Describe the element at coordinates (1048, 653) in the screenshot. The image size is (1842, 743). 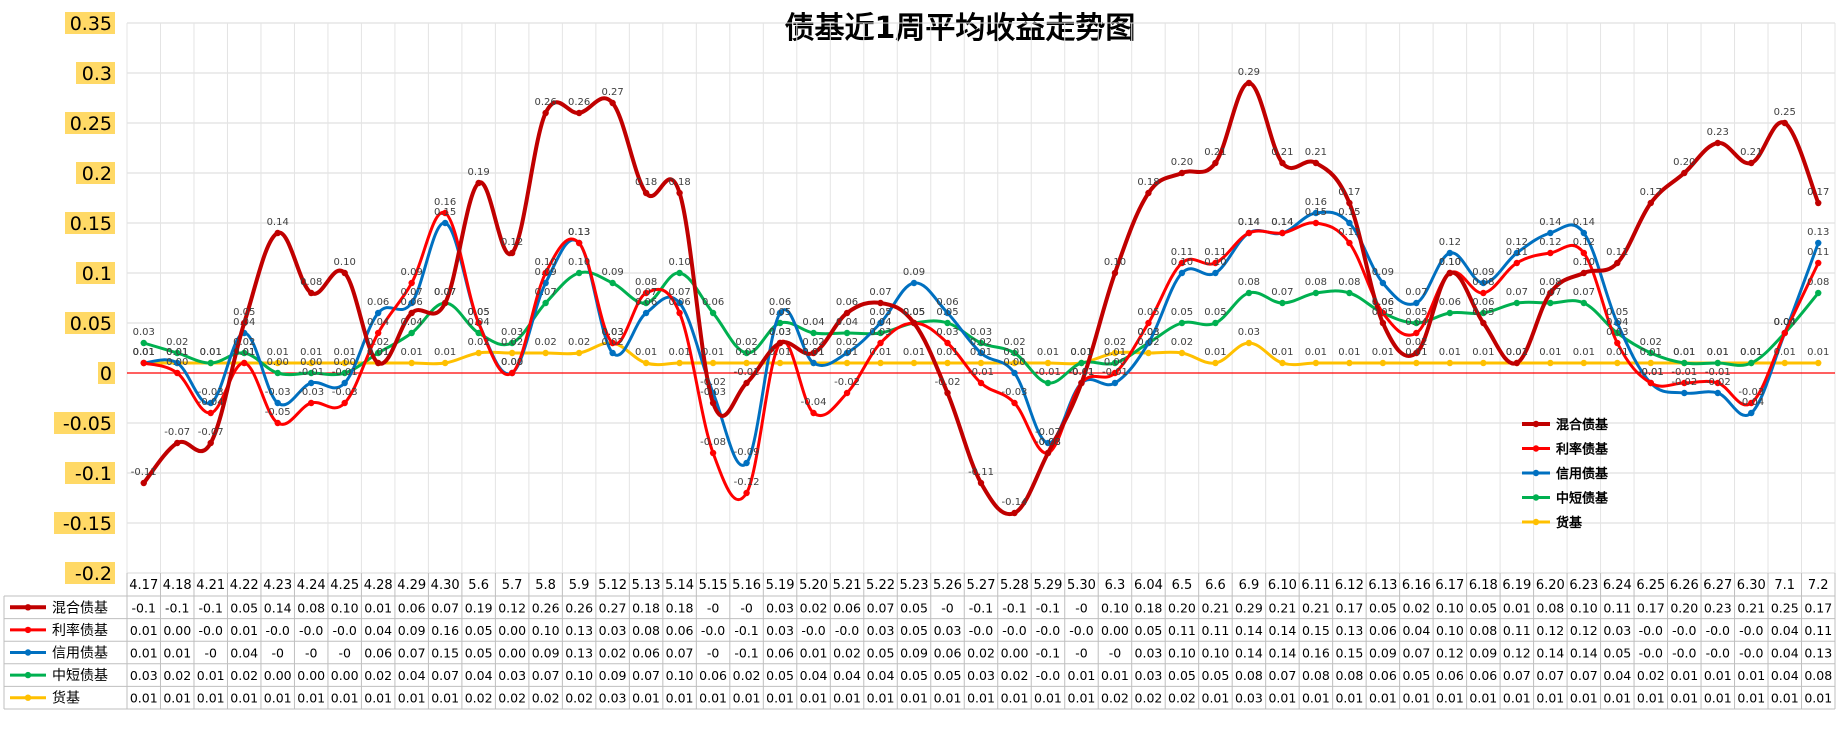
I see `table-cell: -0.1` at that location.